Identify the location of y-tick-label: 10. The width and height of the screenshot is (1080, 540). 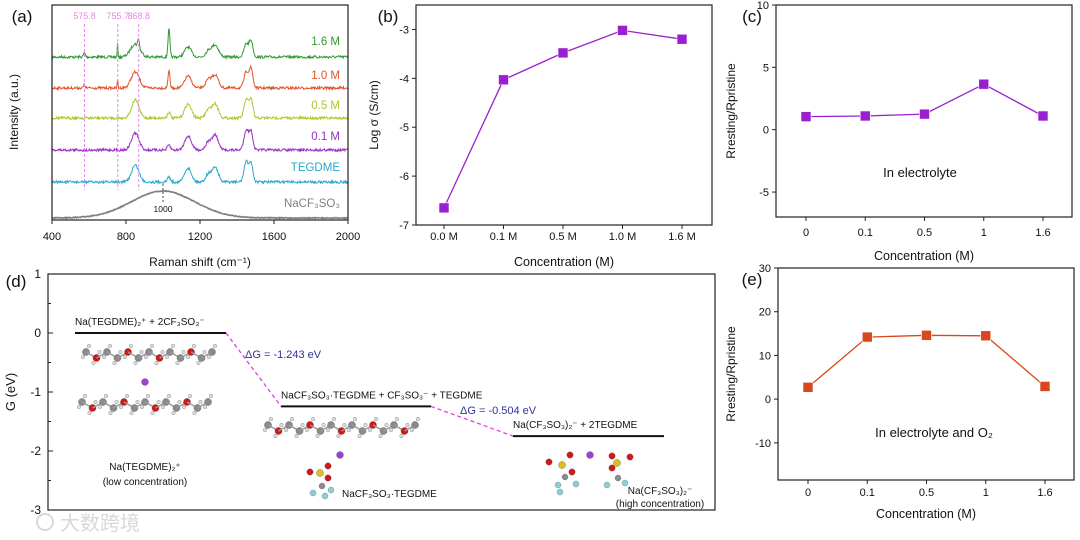
(765, 356).